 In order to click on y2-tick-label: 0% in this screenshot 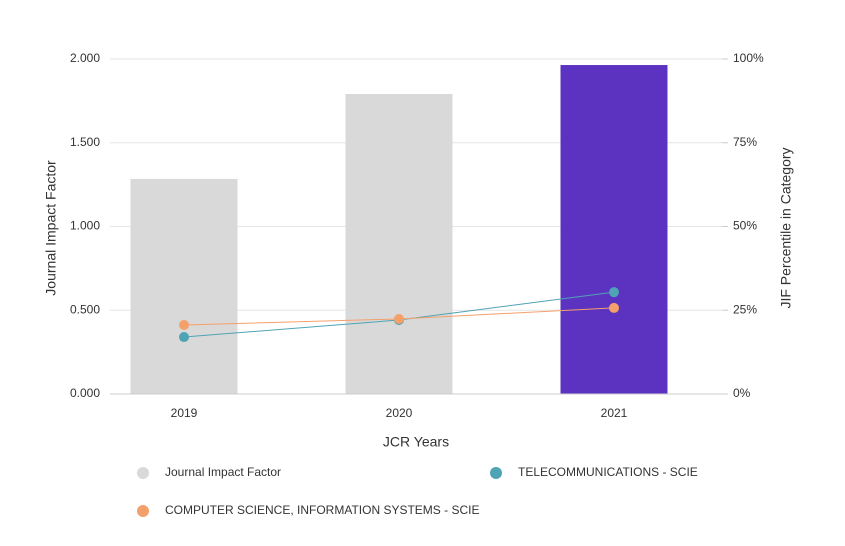, I will do `click(742, 393)`.